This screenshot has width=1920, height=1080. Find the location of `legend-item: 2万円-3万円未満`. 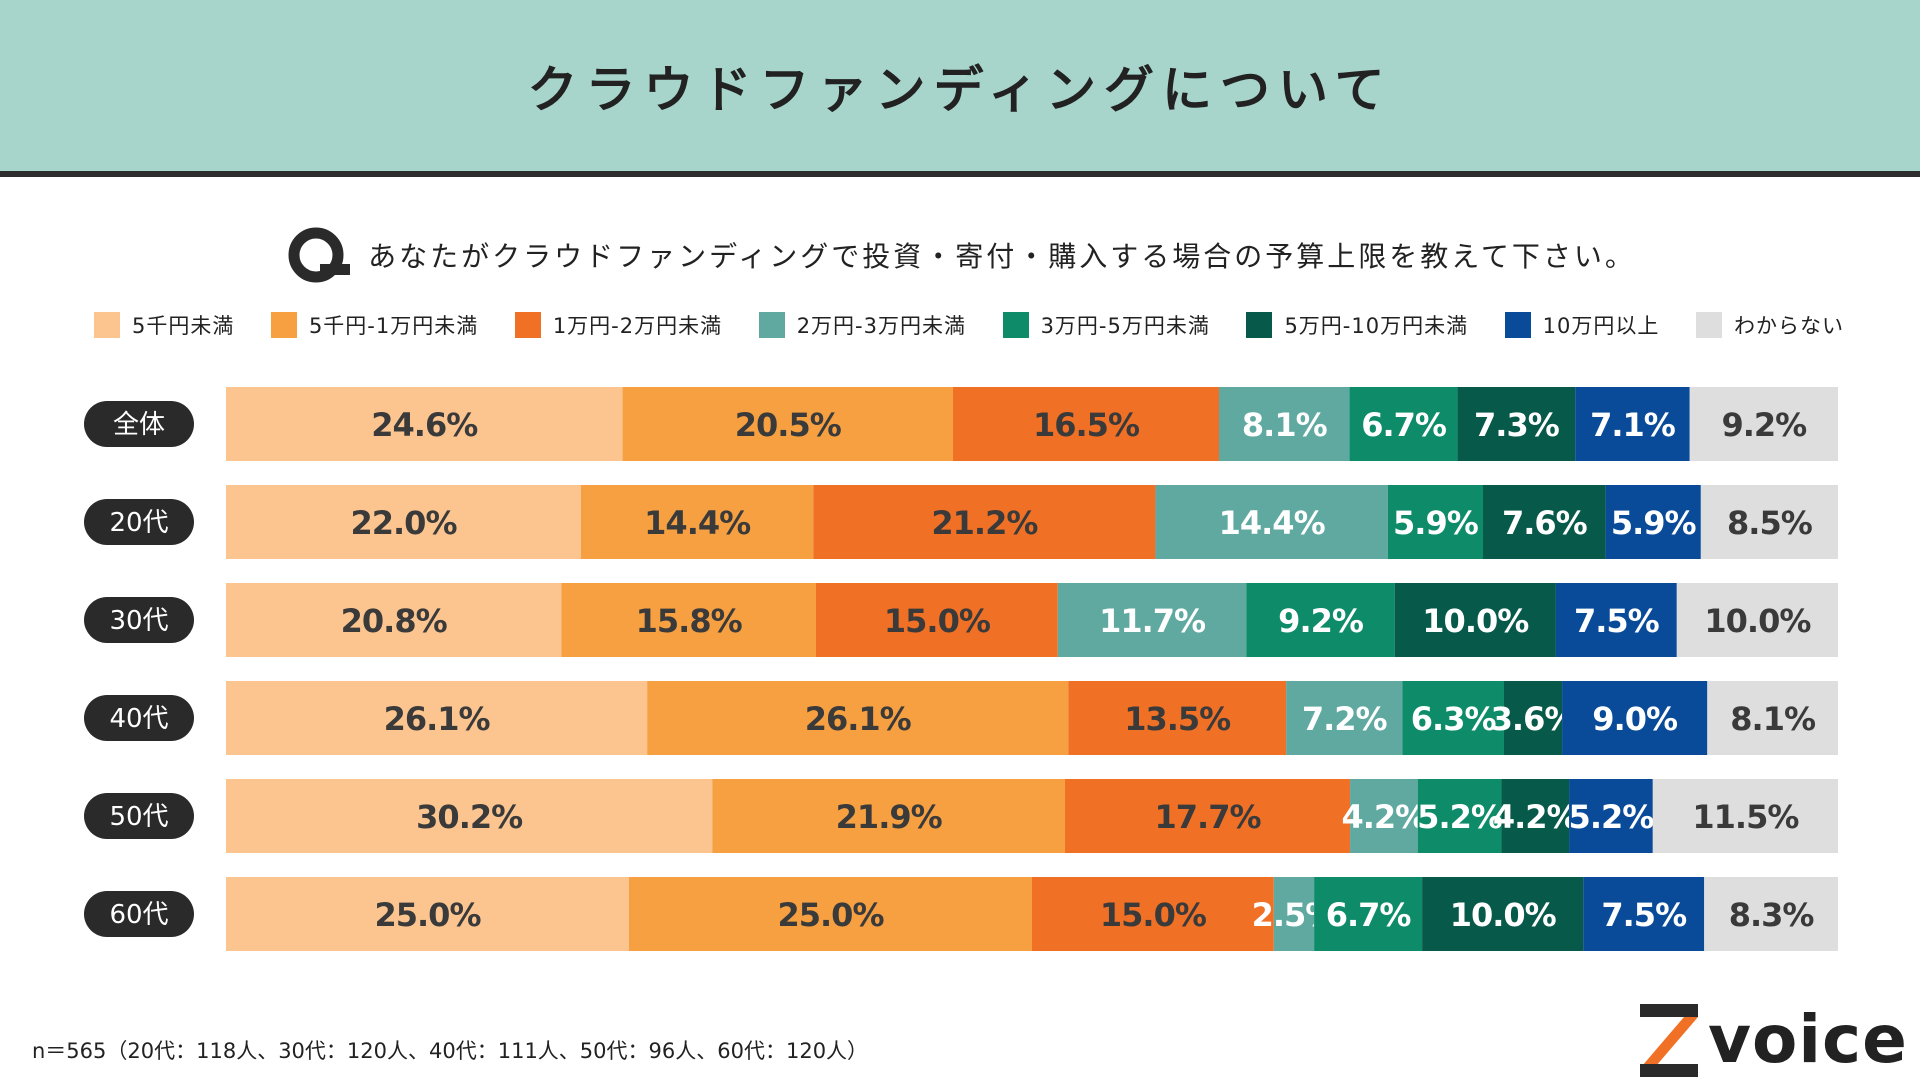

legend-item: 2万円-3万円未満 is located at coordinates (862, 325).